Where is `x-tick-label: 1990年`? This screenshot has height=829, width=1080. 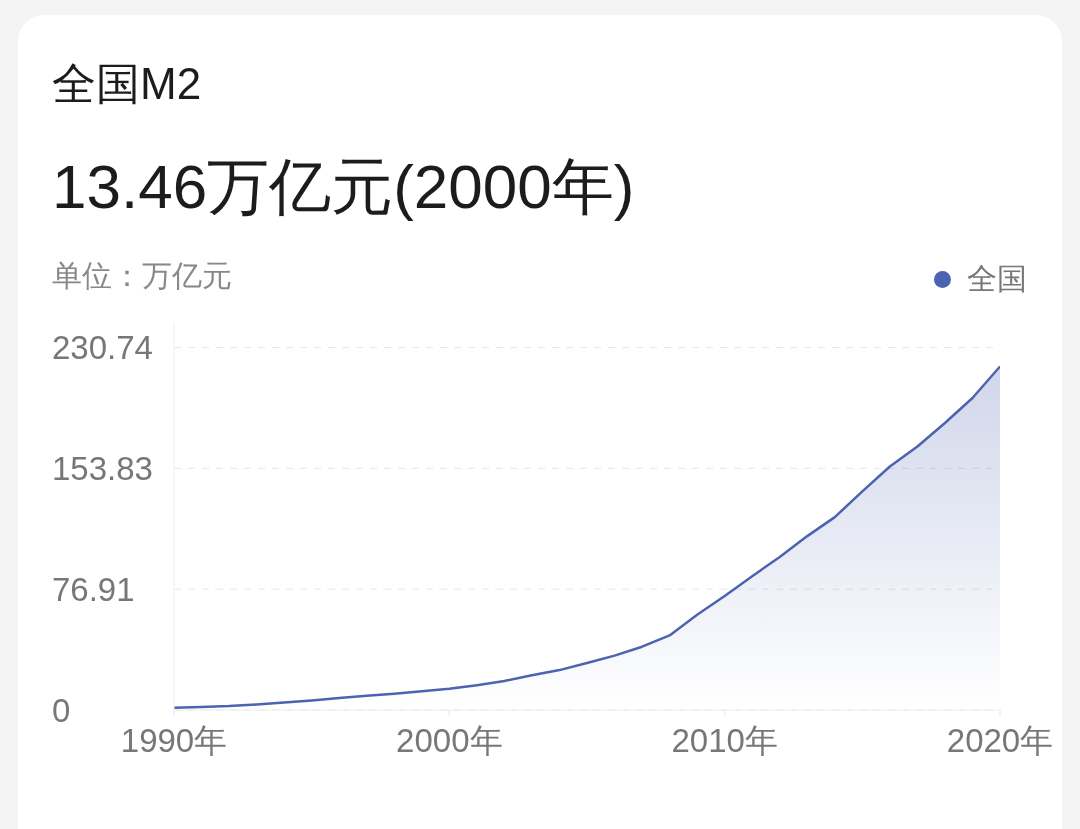
x-tick-label: 1990年 is located at coordinates (174, 740).